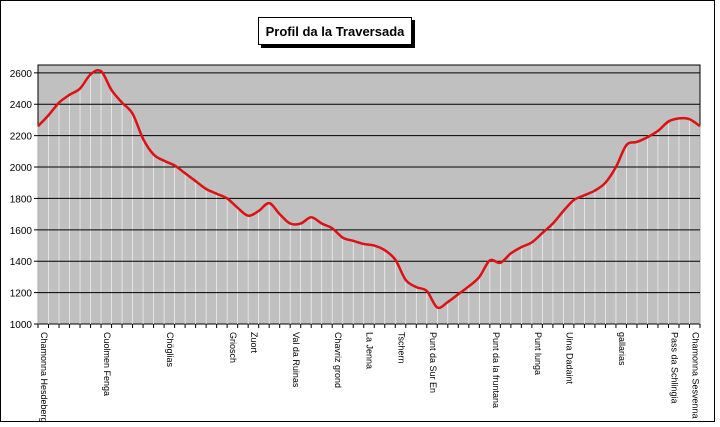  What do you see at coordinates (21, 294) in the screenshot?
I see `y-tick-label: 1200` at bounding box center [21, 294].